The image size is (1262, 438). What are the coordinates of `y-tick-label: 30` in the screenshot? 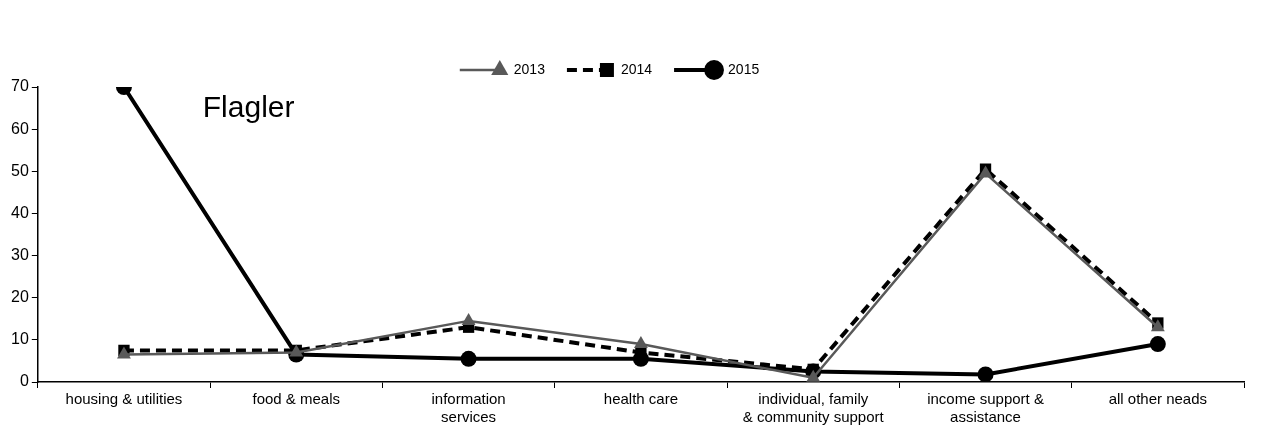 It's located at (20, 254).